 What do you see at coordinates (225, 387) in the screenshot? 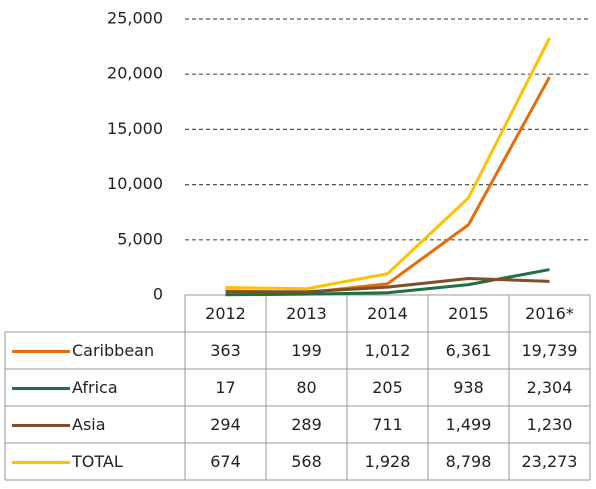
I see `table-value: 17` at bounding box center [225, 387].